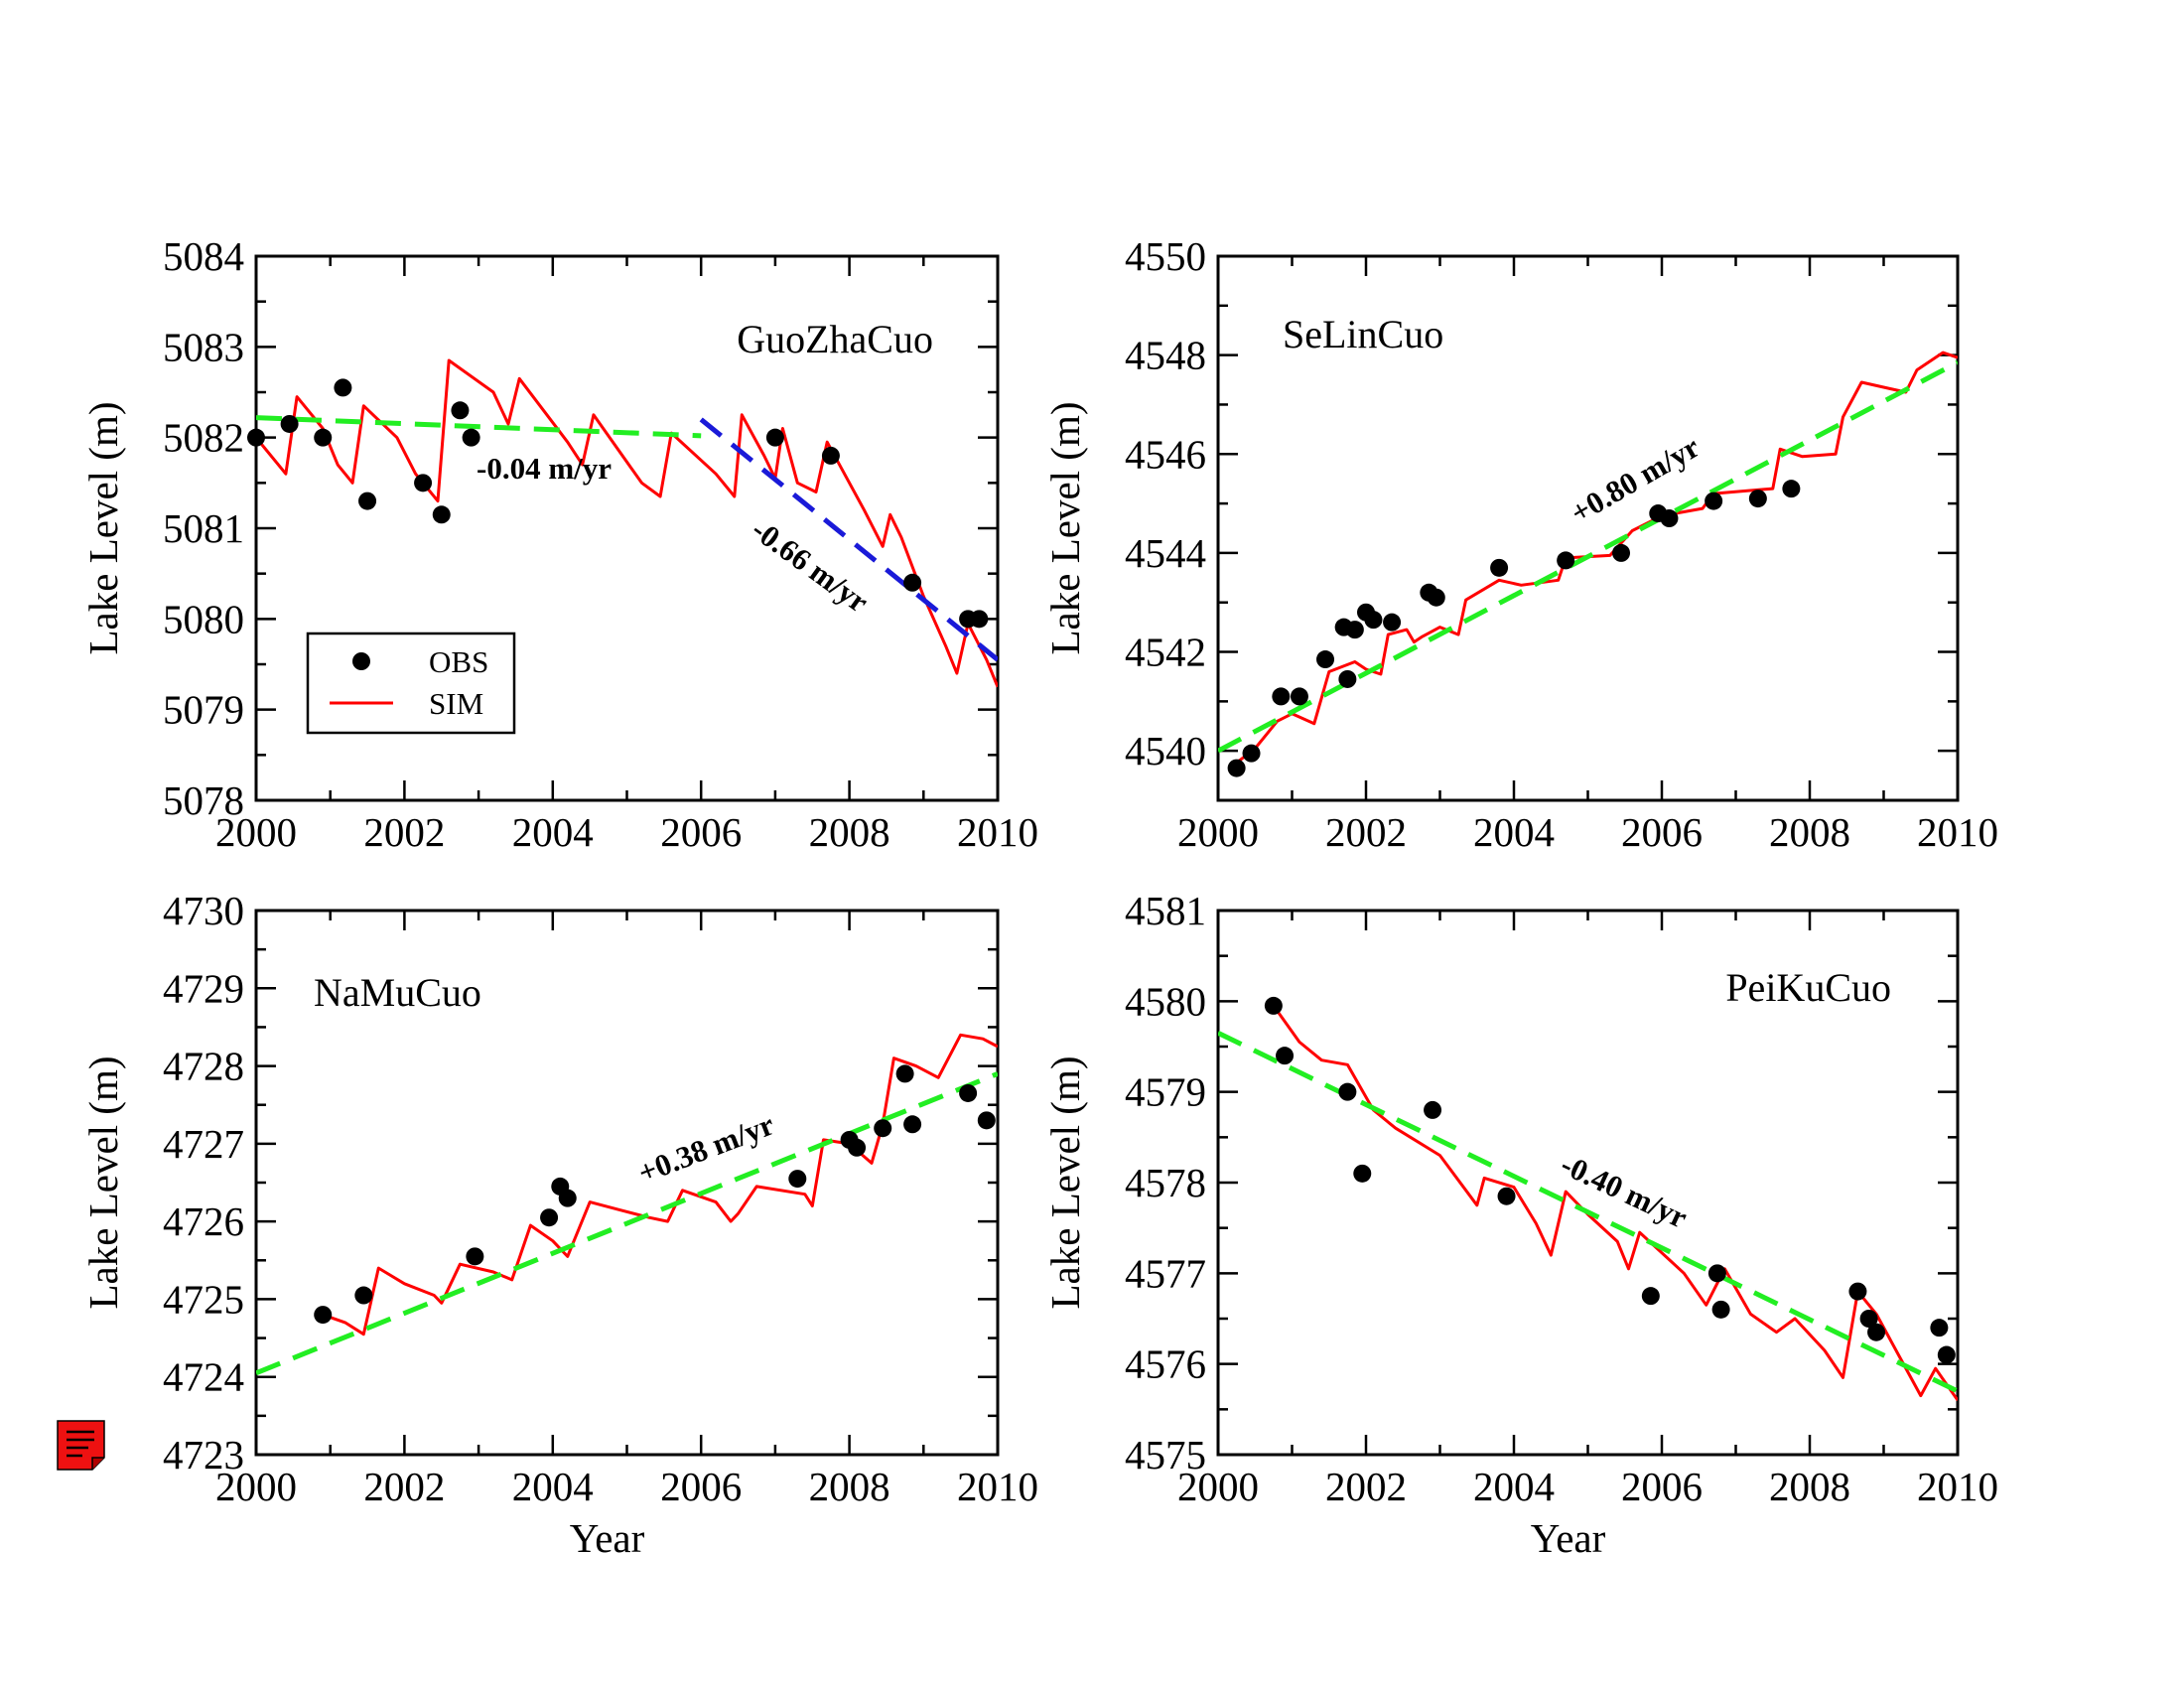  I want to click on y-tick-label: 5084, so click(203, 256).